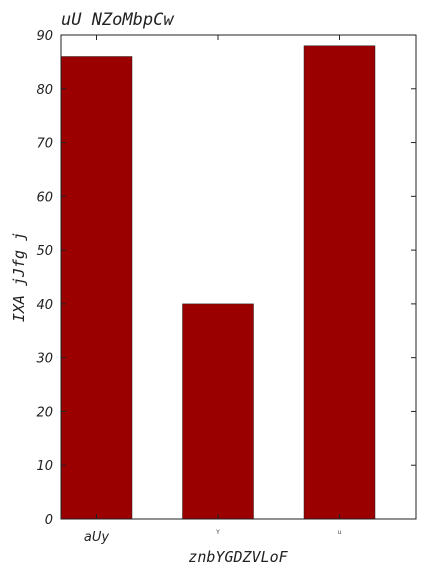 The image size is (432, 576). Describe the element at coordinates (44, 197) in the screenshot. I see `y-tick-label: 60` at that location.